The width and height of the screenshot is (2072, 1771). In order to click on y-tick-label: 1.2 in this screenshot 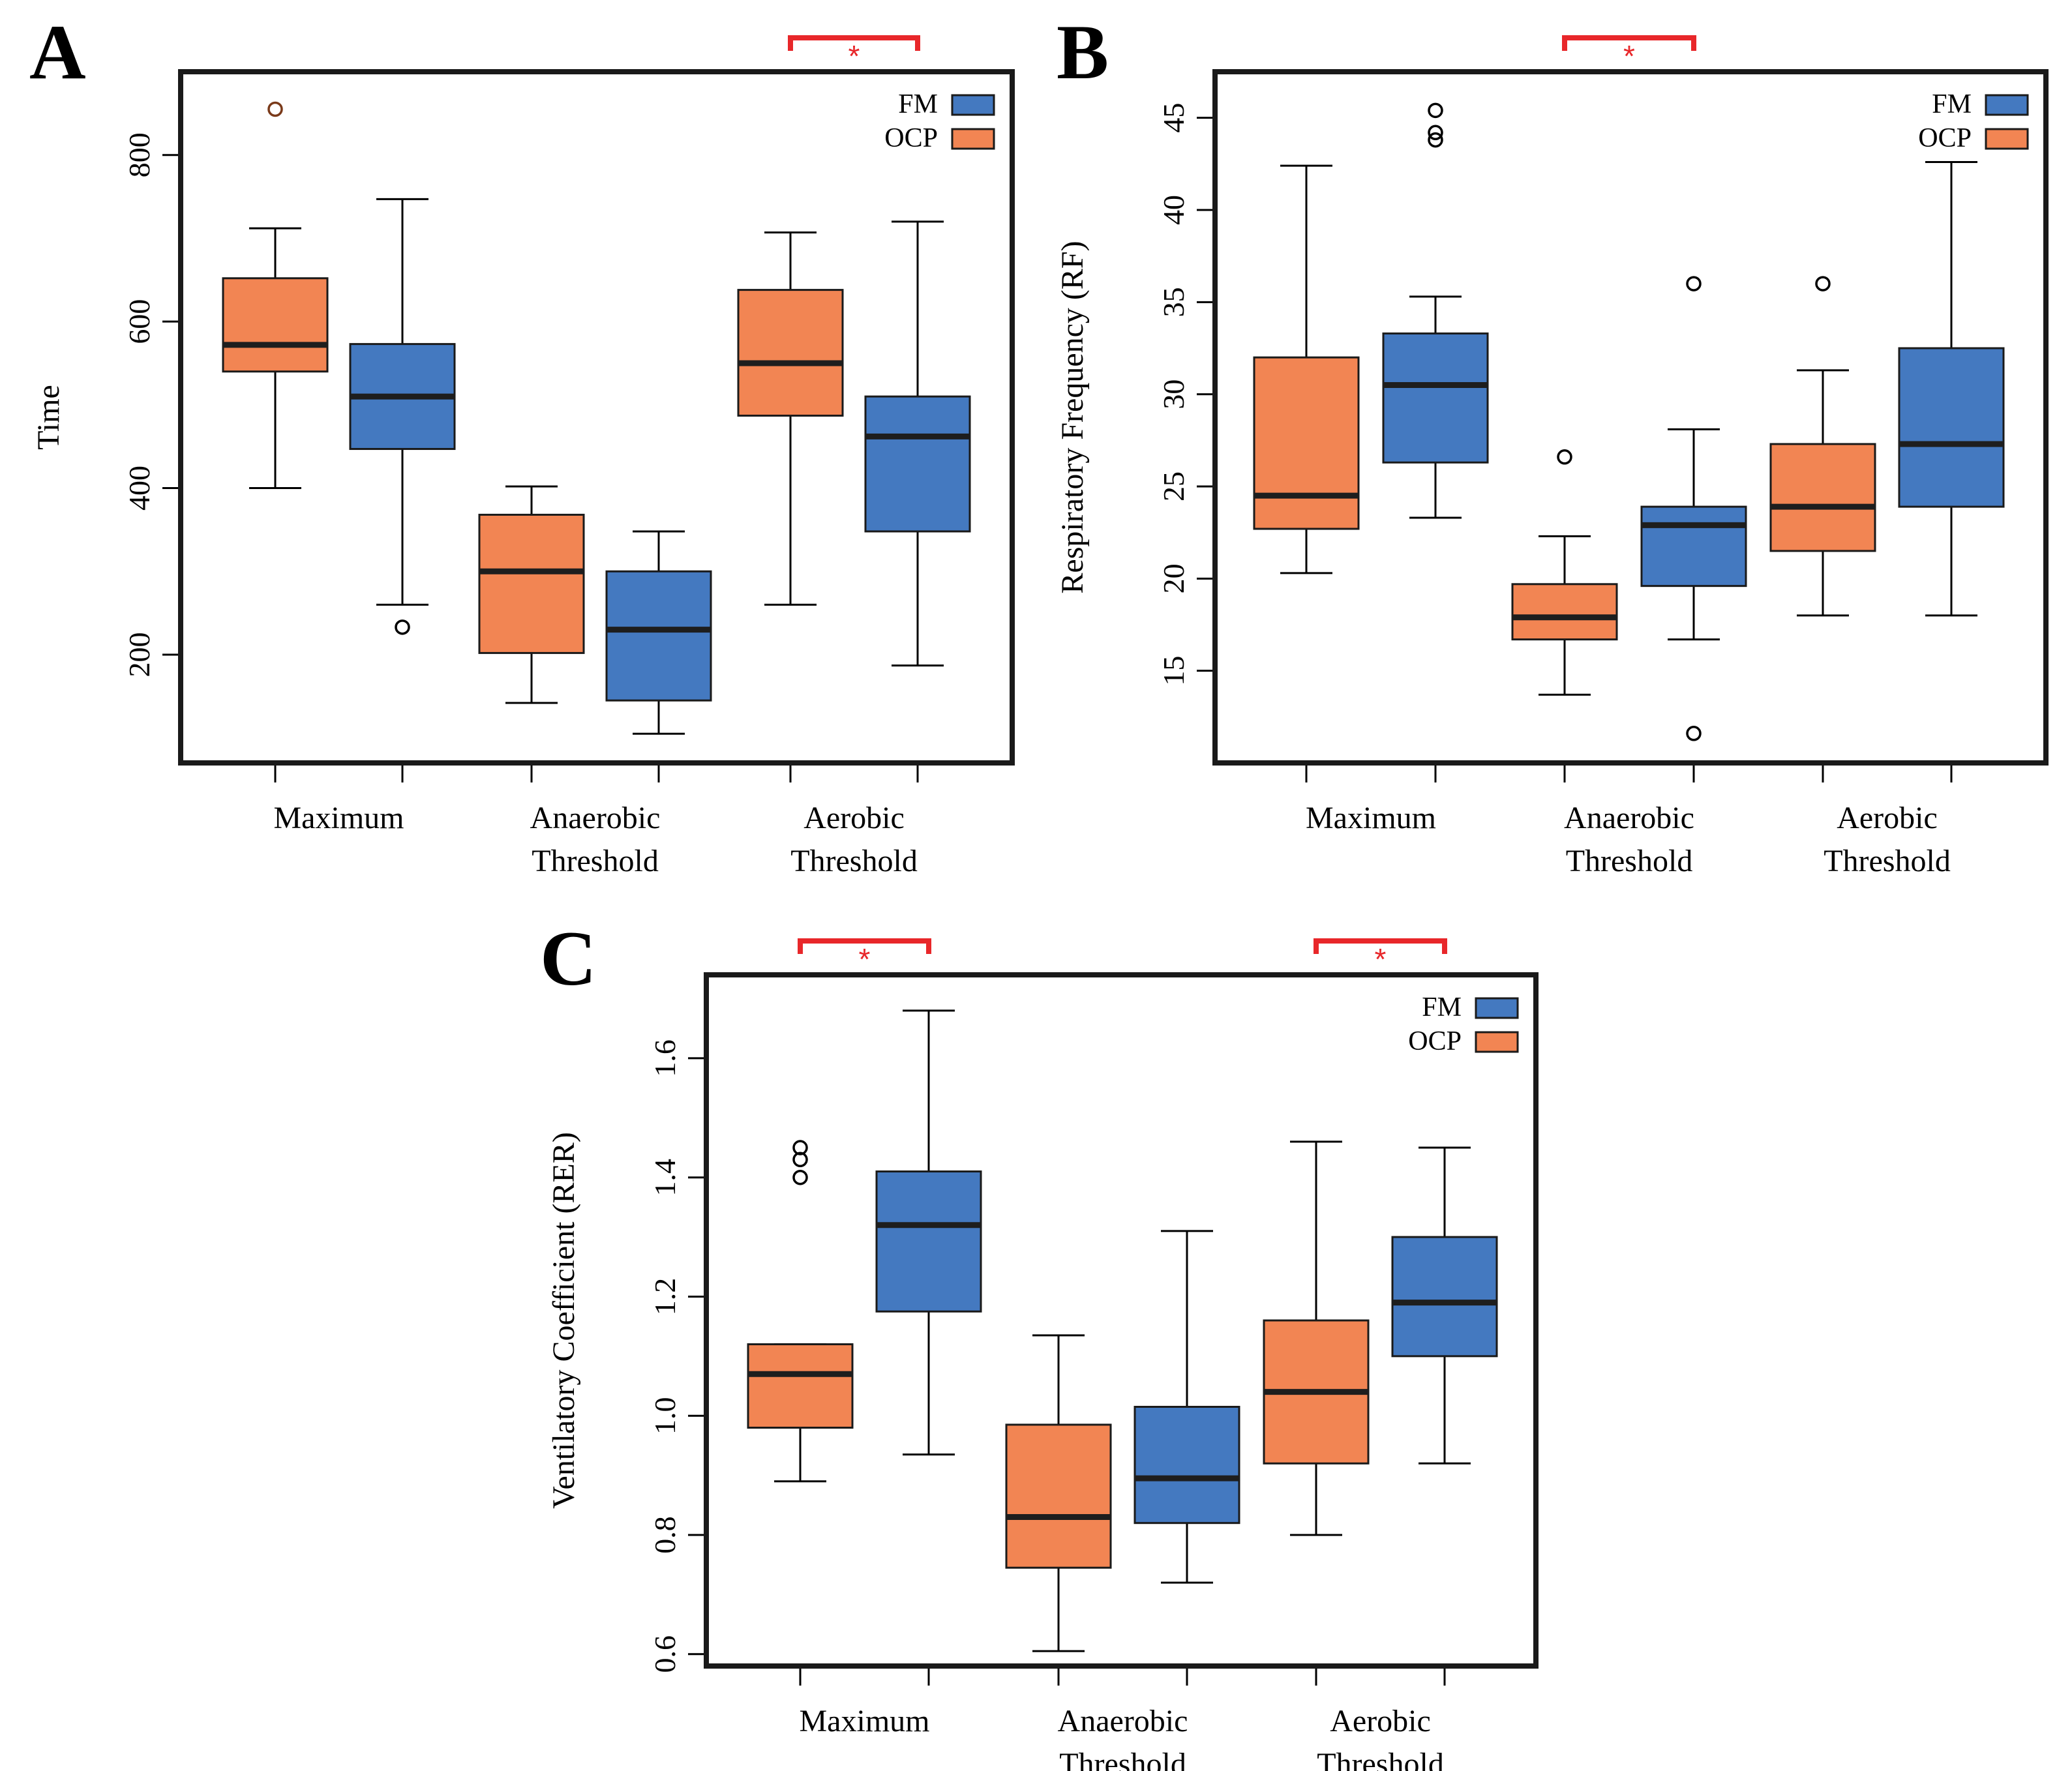, I will do `click(665, 1297)`.